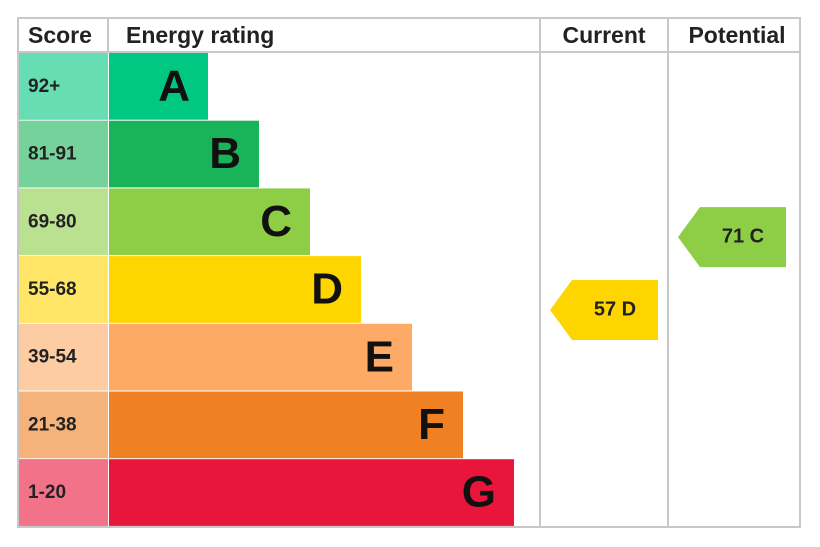 The image size is (820, 547). What do you see at coordinates (743, 236) in the screenshot?
I see `arrow-label: 71 C` at bounding box center [743, 236].